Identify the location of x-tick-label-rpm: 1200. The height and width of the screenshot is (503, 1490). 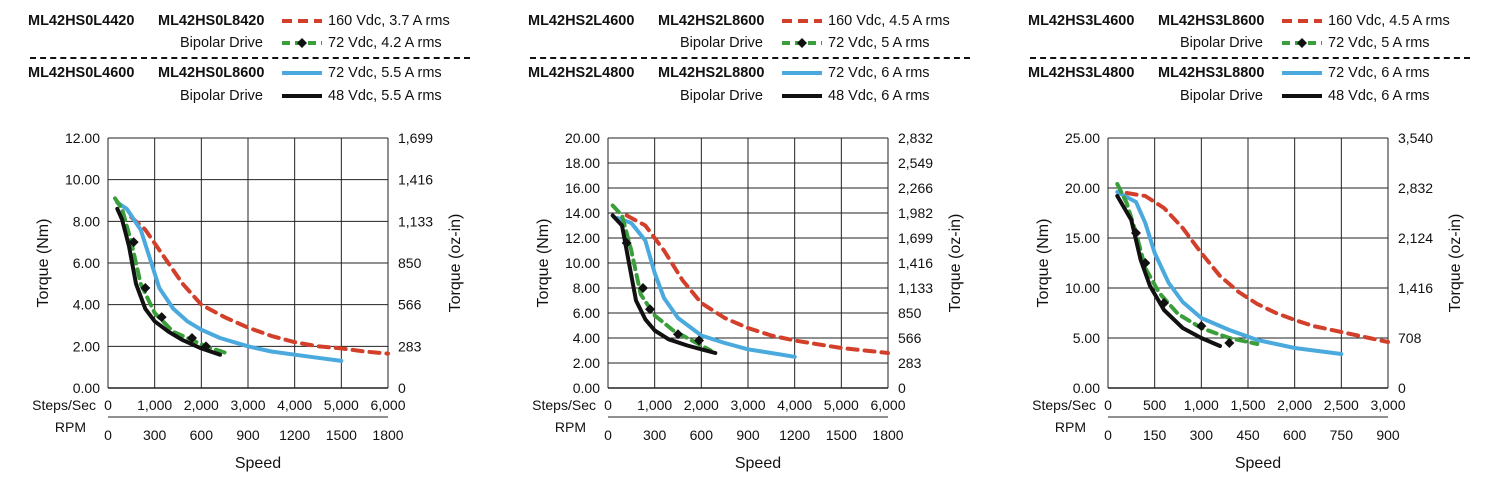
(794, 435).